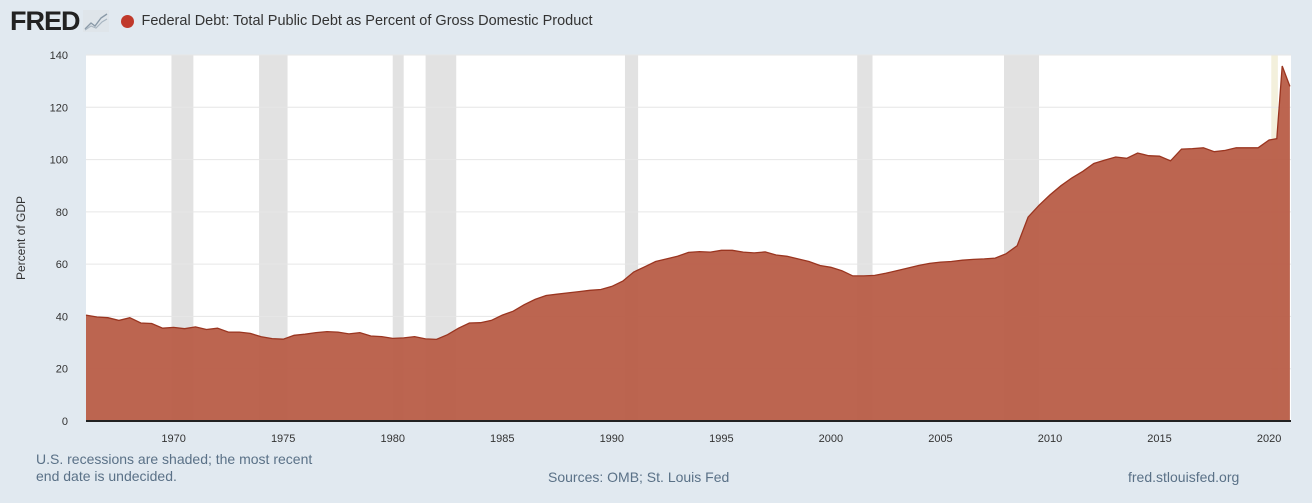  I want to click on y-tick-label: 80, so click(62, 213).